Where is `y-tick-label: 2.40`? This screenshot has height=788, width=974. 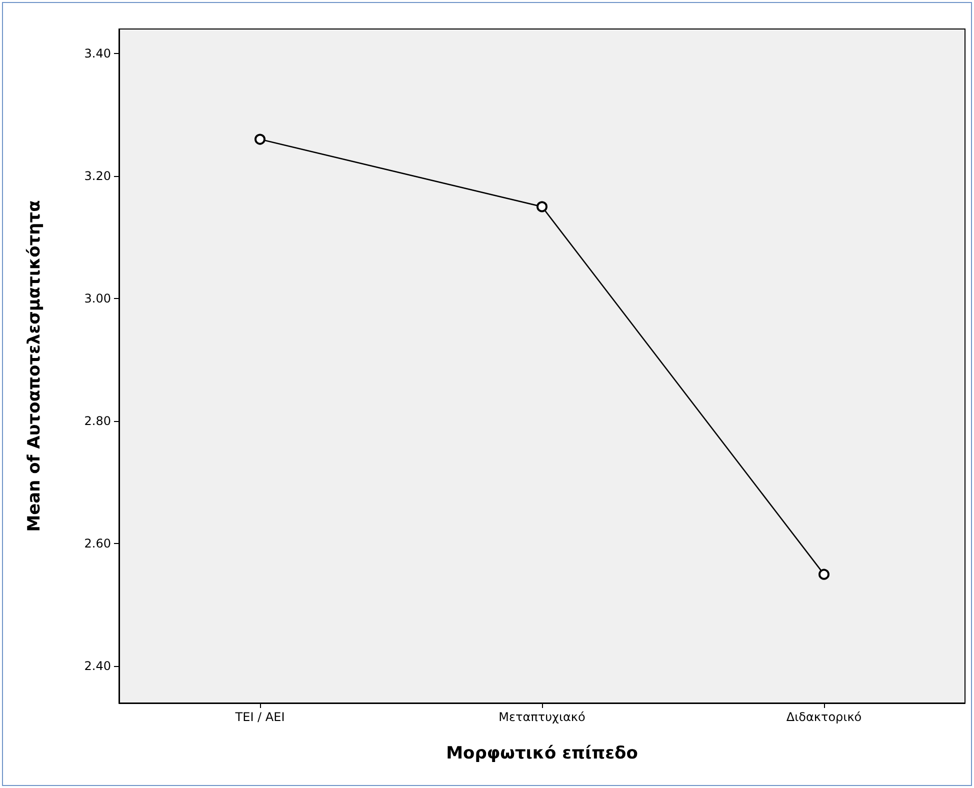 y-tick-label: 2.40 is located at coordinates (97, 666).